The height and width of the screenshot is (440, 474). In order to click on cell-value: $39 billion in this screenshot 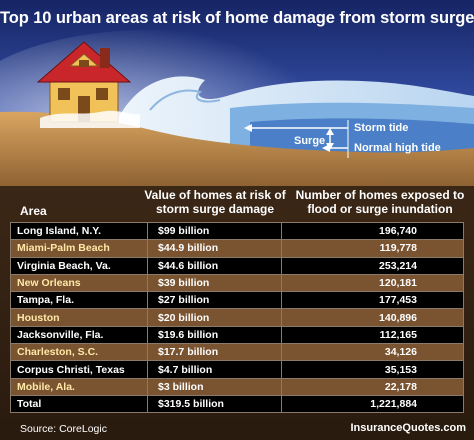, I will do `click(214, 283)`.